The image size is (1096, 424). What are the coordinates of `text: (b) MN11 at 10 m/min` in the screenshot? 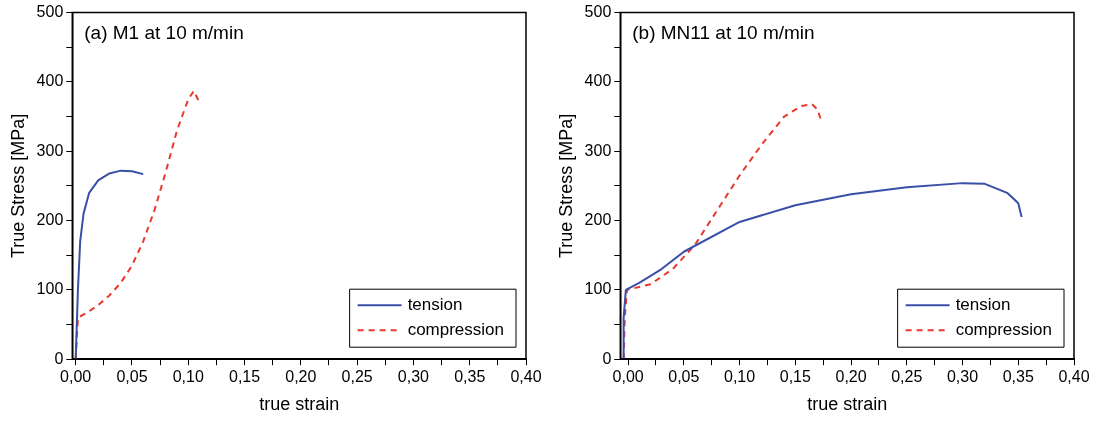 It's located at (723, 33).